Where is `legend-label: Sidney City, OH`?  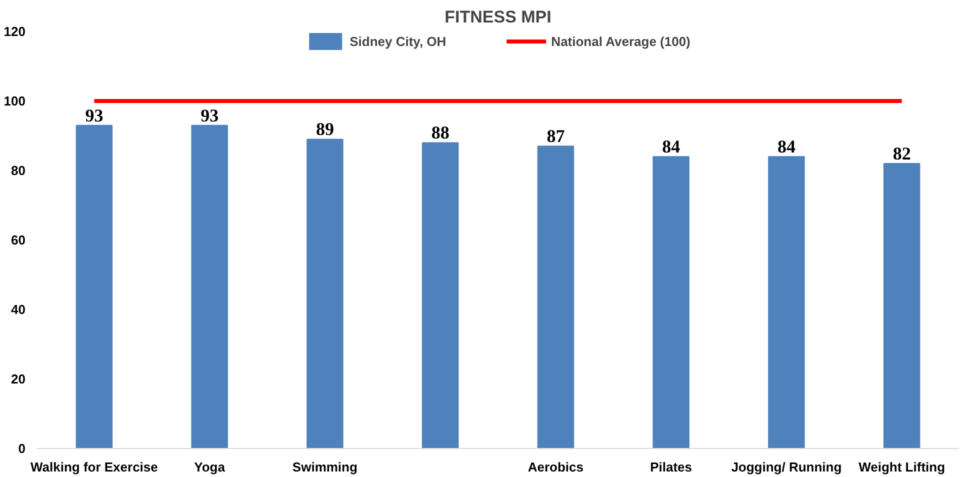
legend-label: Sidney City, OH is located at coordinates (398, 41).